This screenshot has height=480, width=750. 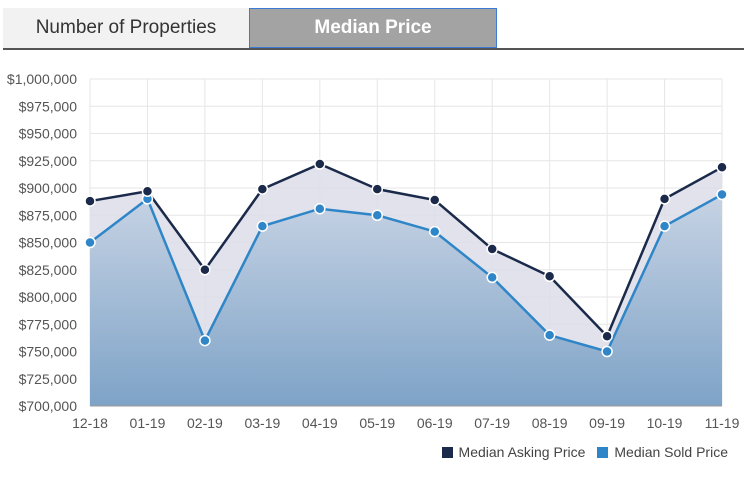 What do you see at coordinates (48, 243) in the screenshot?
I see `y-tick-label: $850,000` at bounding box center [48, 243].